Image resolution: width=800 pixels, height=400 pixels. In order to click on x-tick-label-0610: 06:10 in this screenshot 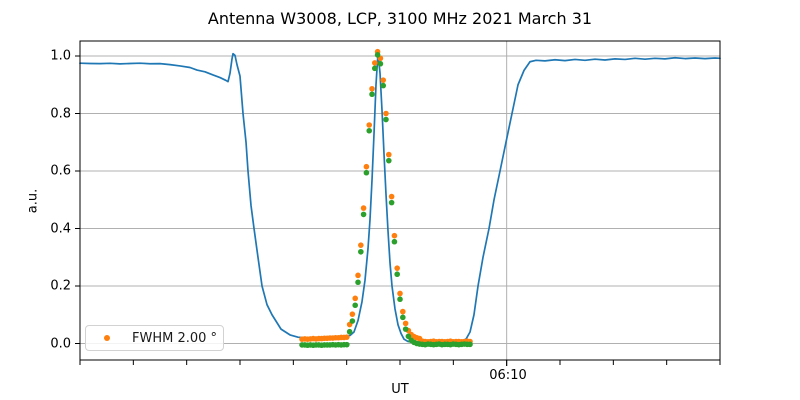, I will do `click(508, 375)`.